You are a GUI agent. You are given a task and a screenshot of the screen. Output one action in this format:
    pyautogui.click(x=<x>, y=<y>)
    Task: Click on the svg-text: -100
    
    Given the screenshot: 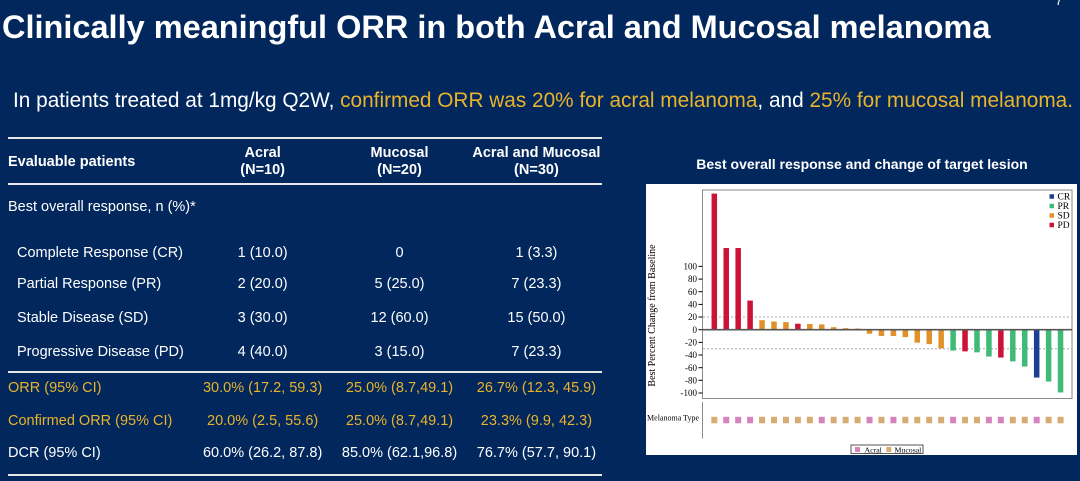 What is the action you would take?
    pyautogui.click(x=689, y=393)
    